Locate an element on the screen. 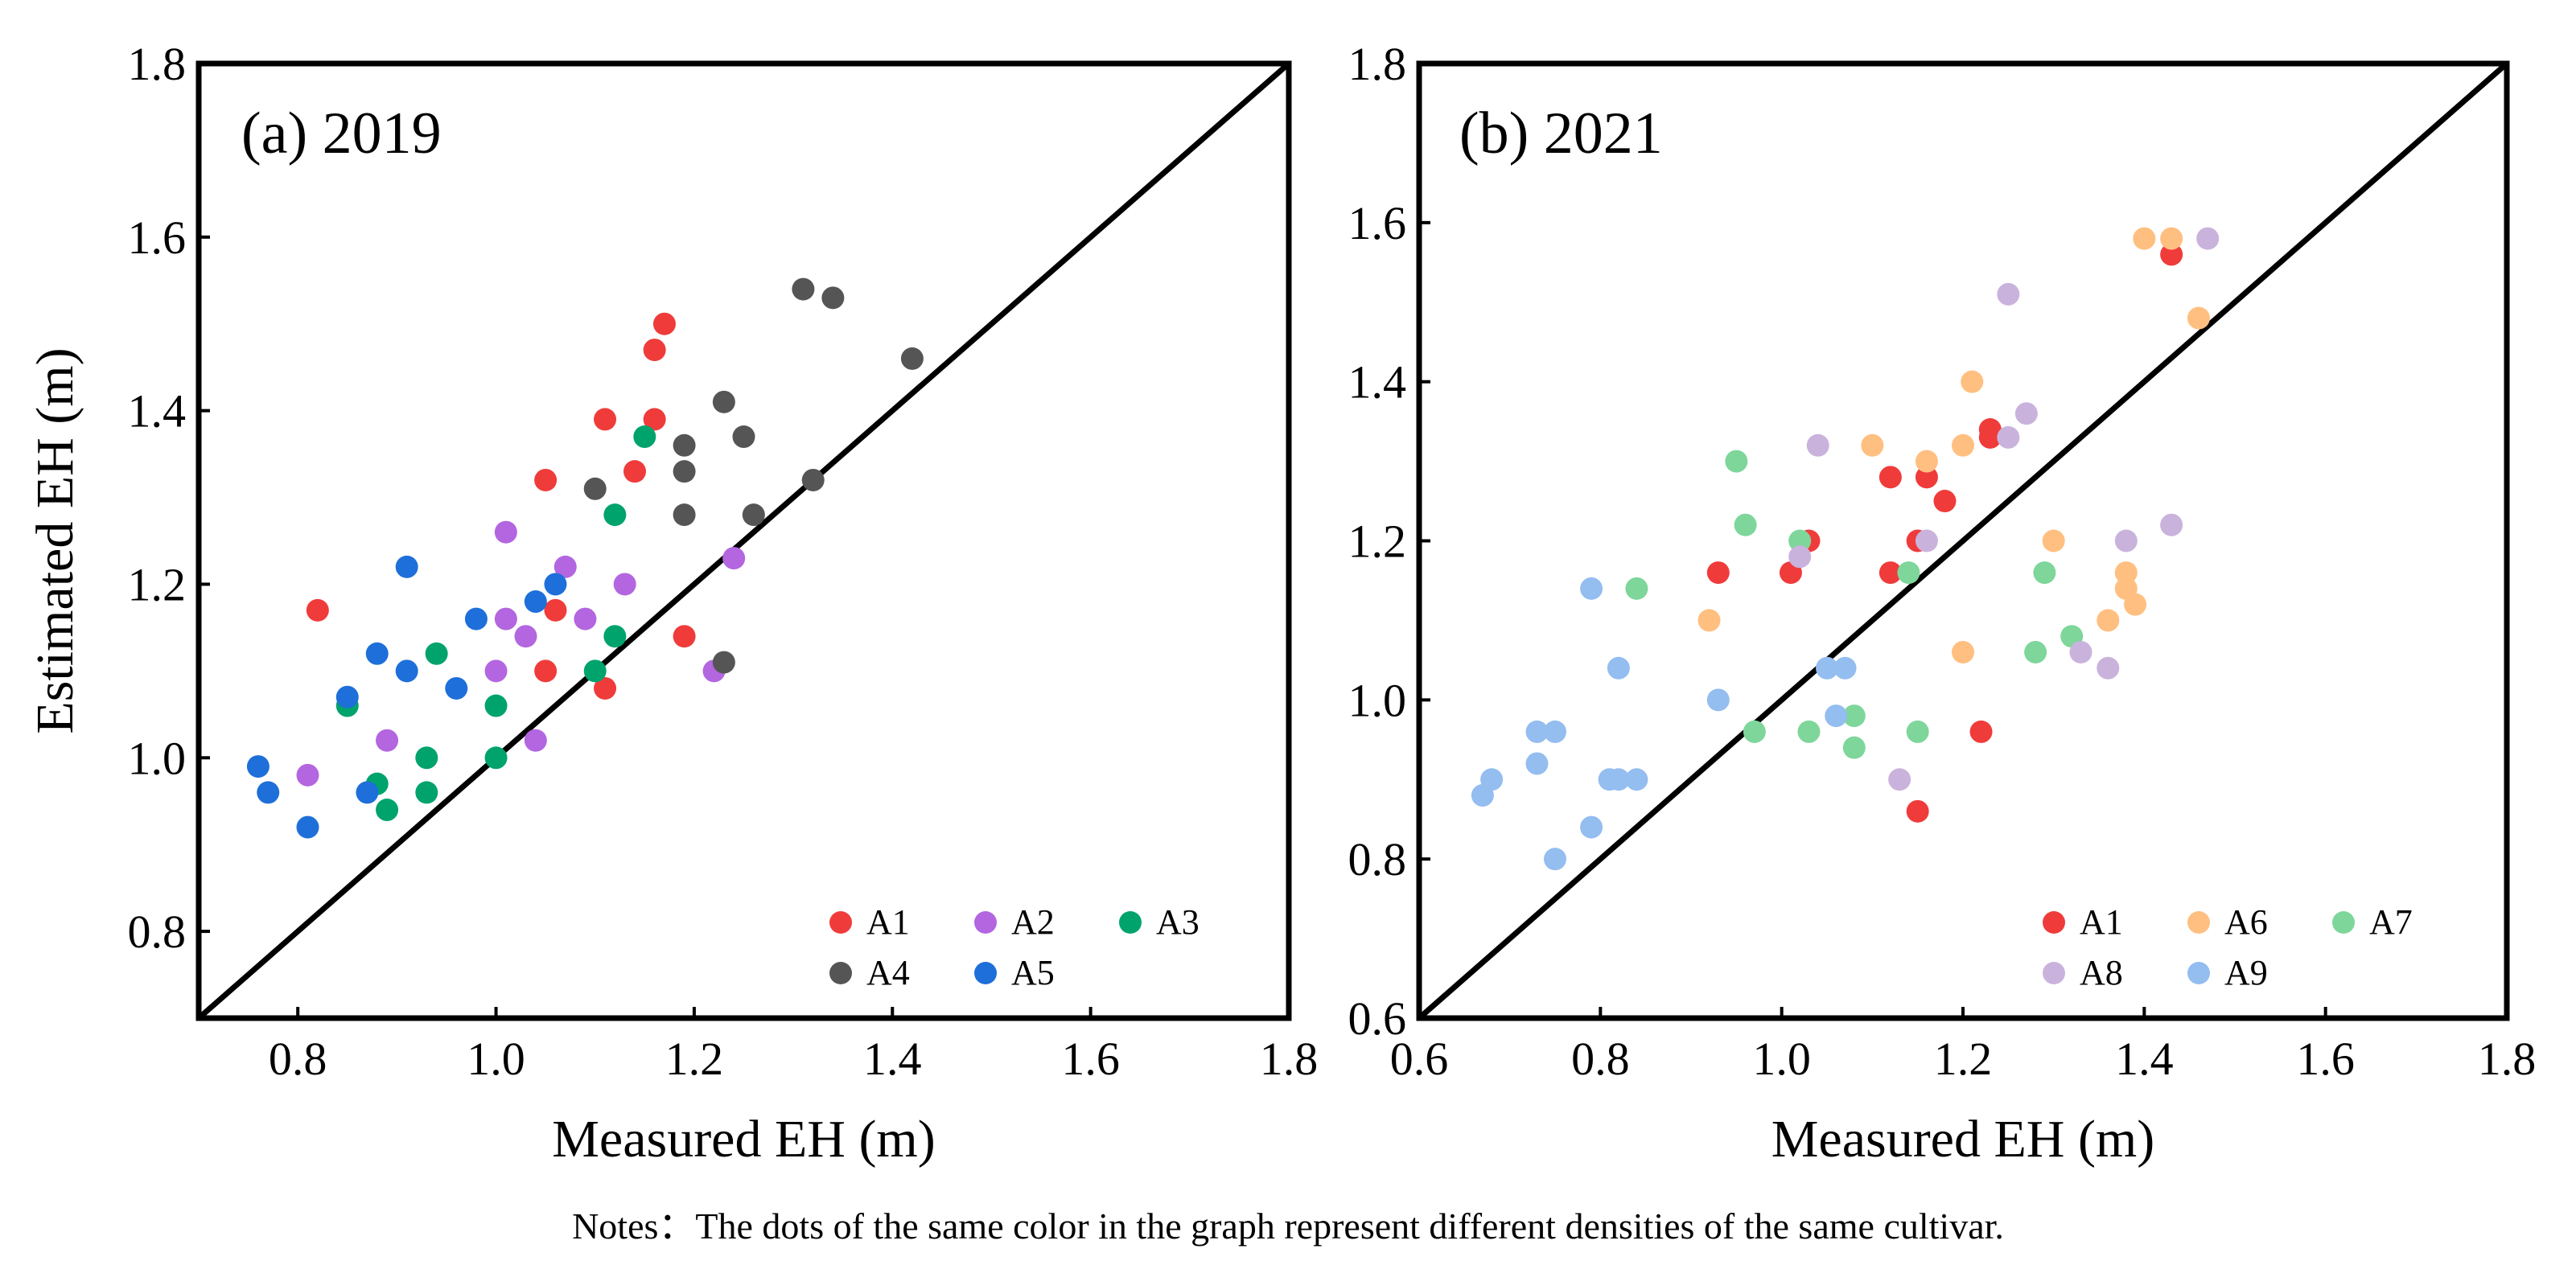 This screenshot has height=1261, width=2576. legend-label-a6: A6 is located at coordinates (2246, 922).